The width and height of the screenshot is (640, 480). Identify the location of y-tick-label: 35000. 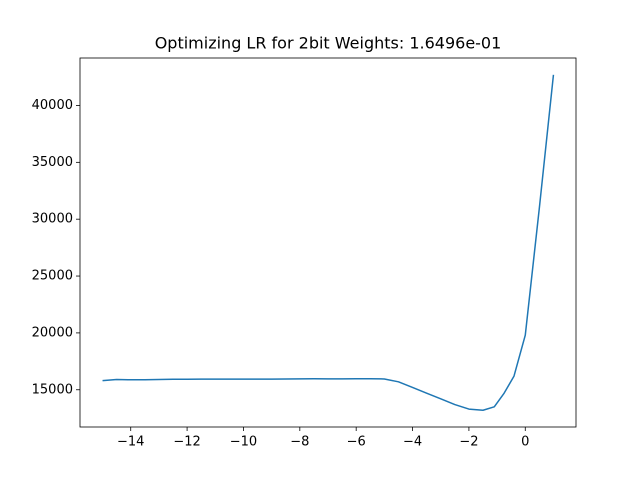
(52, 162).